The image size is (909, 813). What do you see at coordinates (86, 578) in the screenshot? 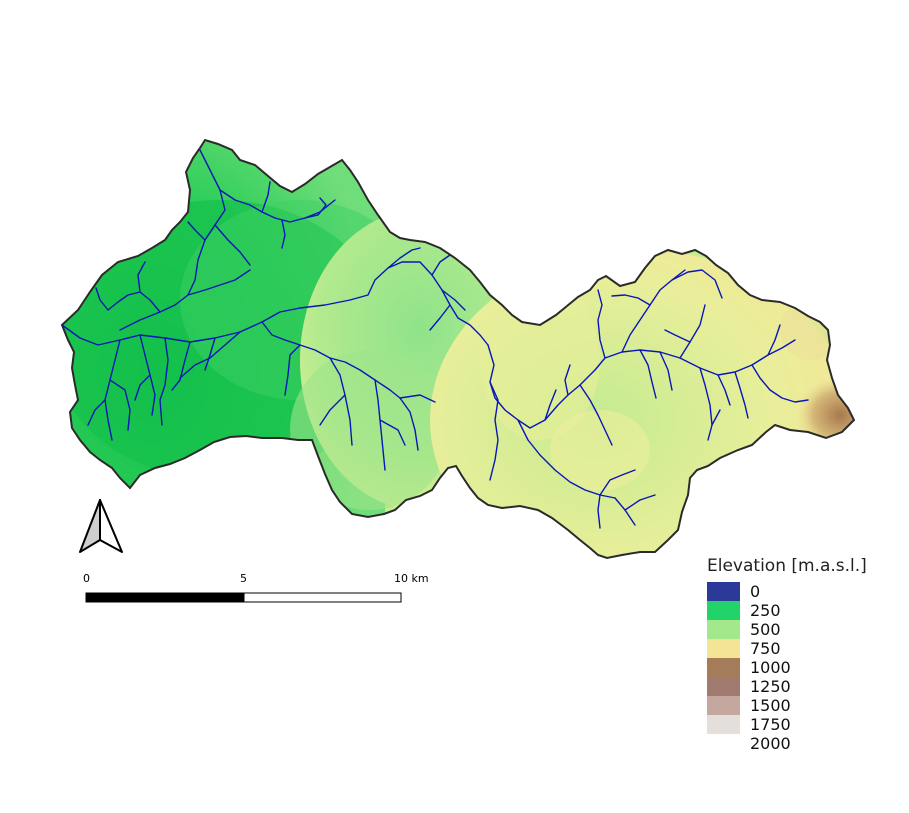
I see `scale-label-0: 0` at bounding box center [86, 578].